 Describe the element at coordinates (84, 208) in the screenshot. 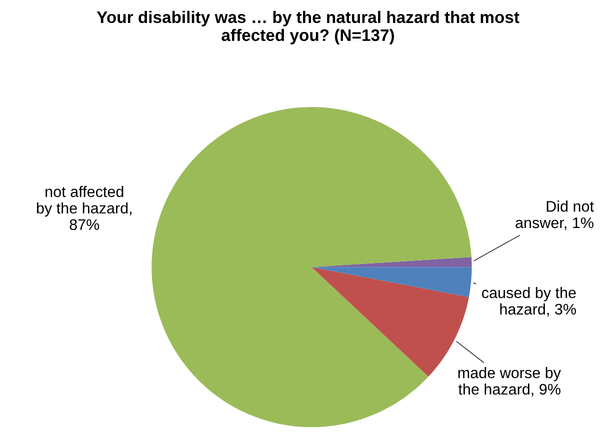

I see `slice-label: not affected by the hazard, 87%` at that location.